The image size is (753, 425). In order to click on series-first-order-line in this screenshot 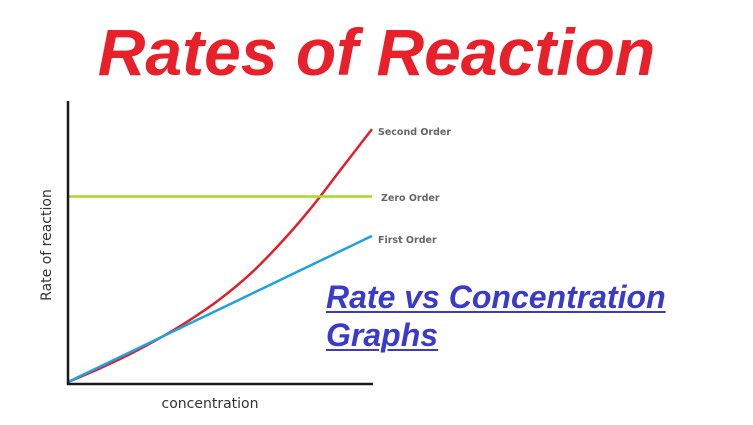, I will do `click(220, 309)`.